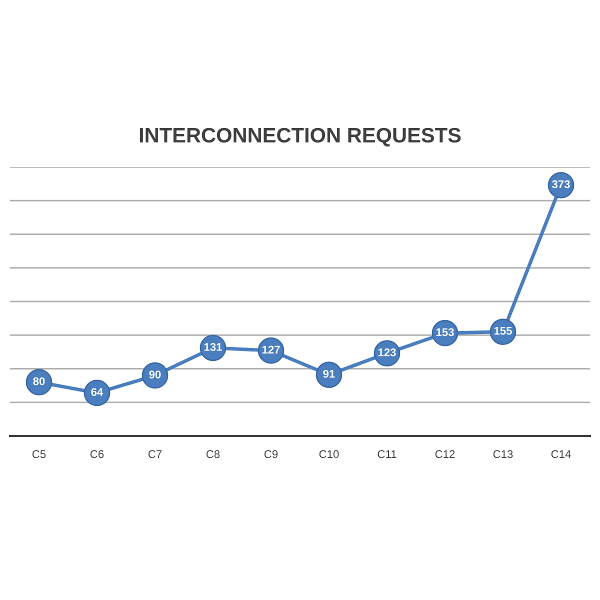 This screenshot has width=600, height=600. What do you see at coordinates (561, 454) in the screenshot?
I see `x-tick-label: C14` at bounding box center [561, 454].